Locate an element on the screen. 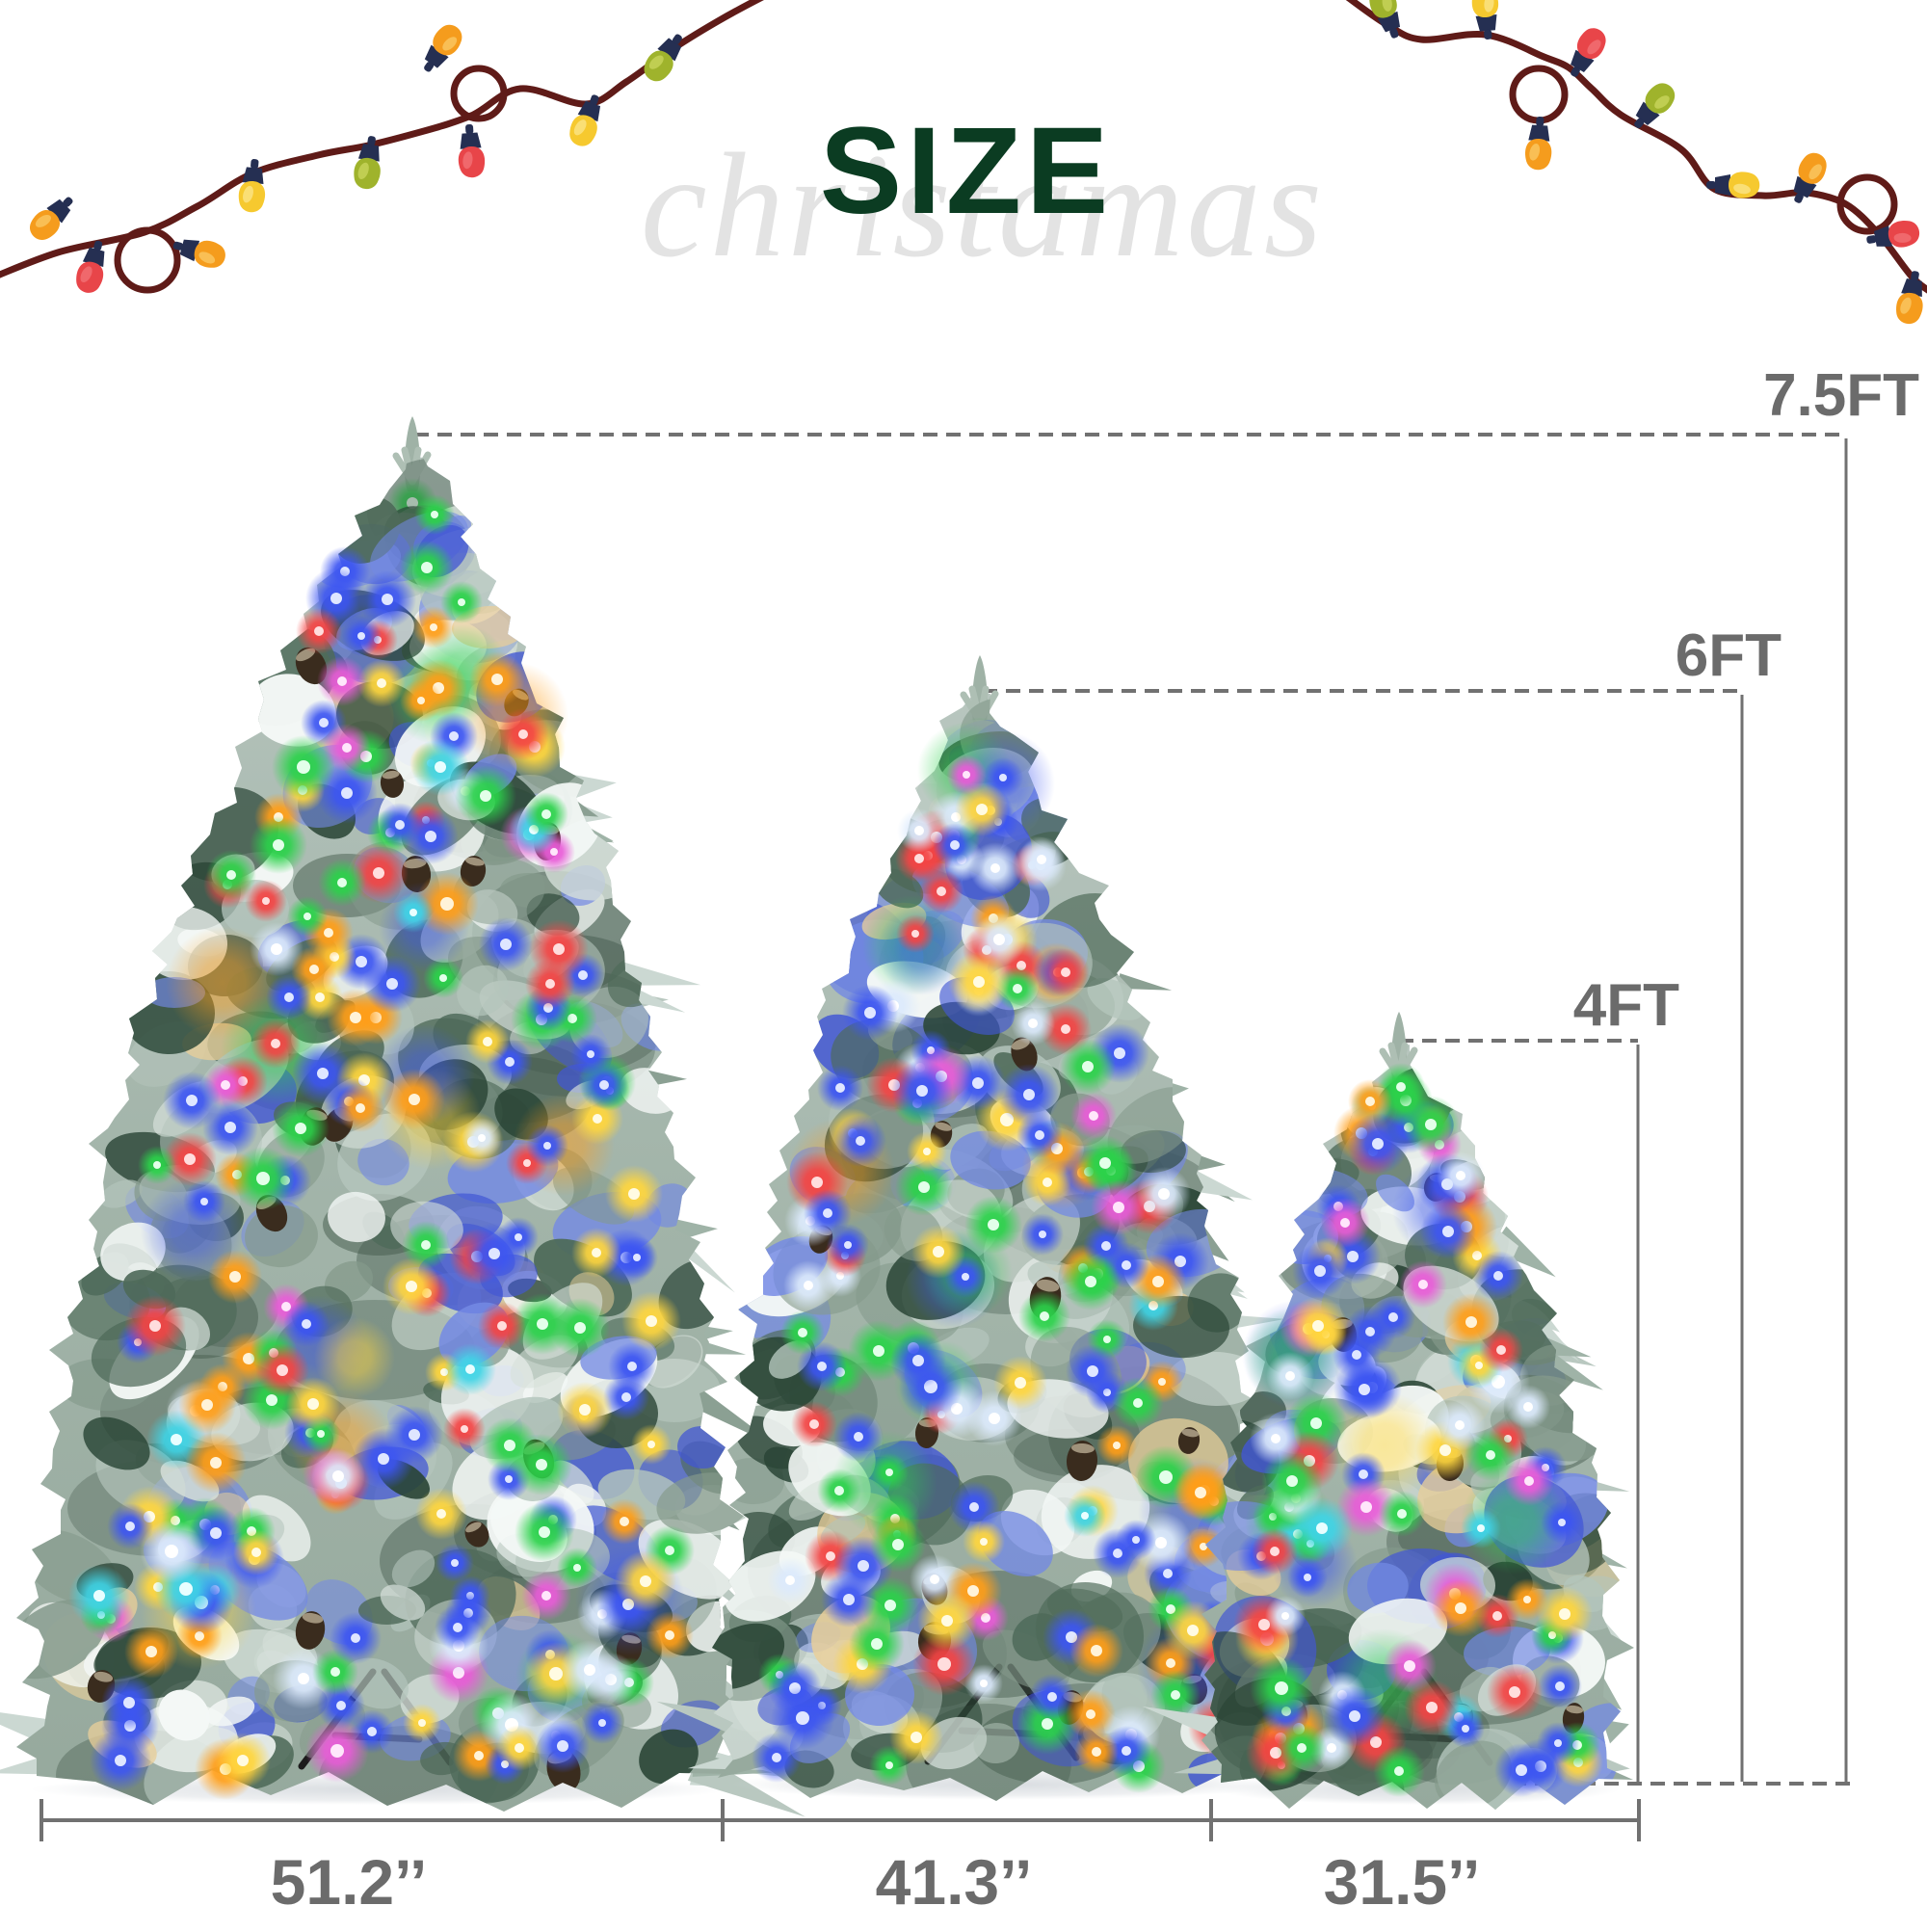 The width and height of the screenshot is (1927, 1932). svg-text: 7.5FT is located at coordinates (1841, 395).